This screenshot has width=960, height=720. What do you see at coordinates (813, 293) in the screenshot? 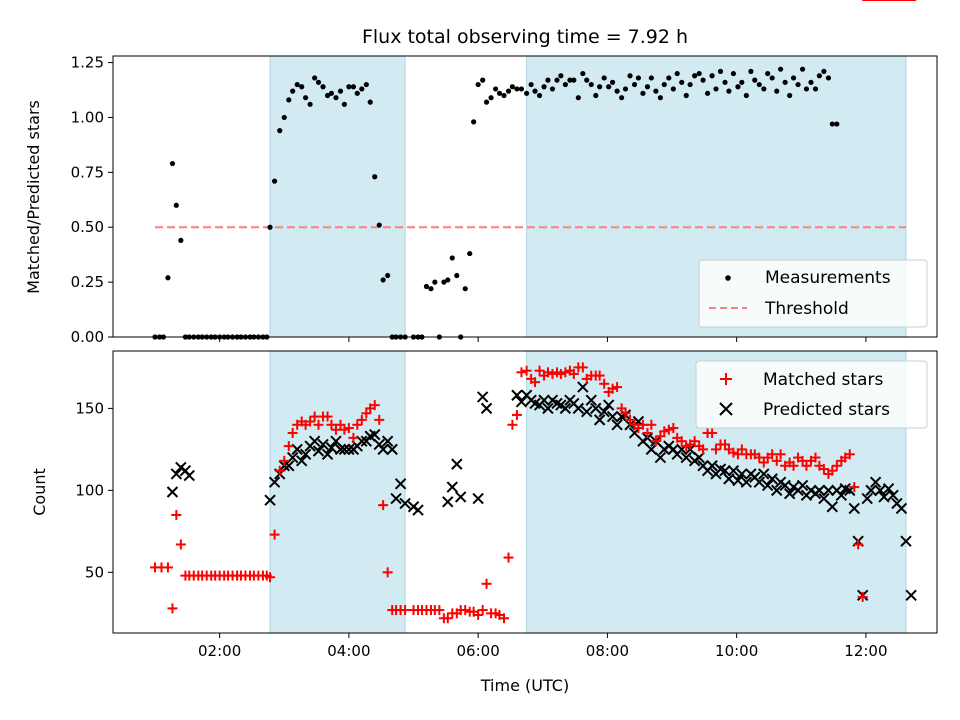
I see `top-legend: Measurements Threshold` at bounding box center [813, 293].